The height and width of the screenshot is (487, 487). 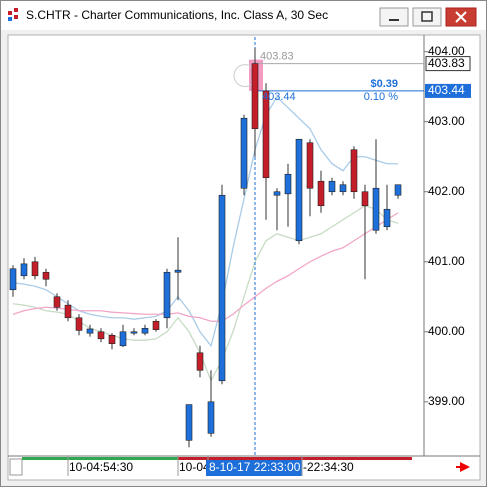 What do you see at coordinates (446, 401) in the screenshot?
I see `y-tick-label: 399.00` at bounding box center [446, 401].